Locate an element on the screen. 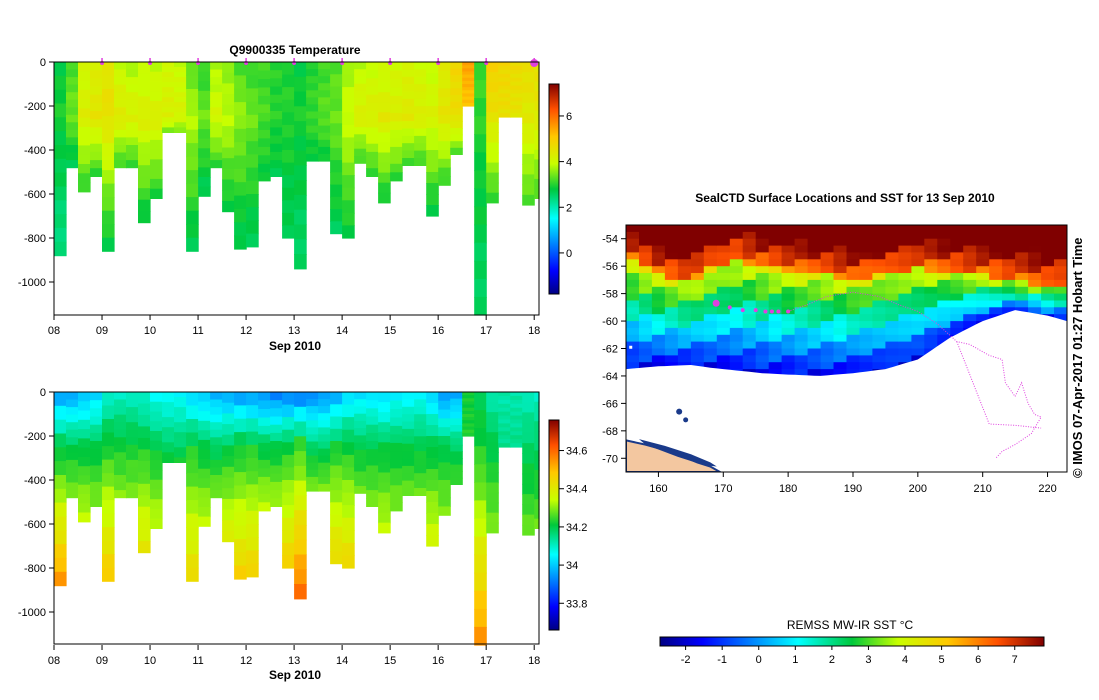 The width and height of the screenshot is (1099, 700). island is located at coordinates (686, 420).